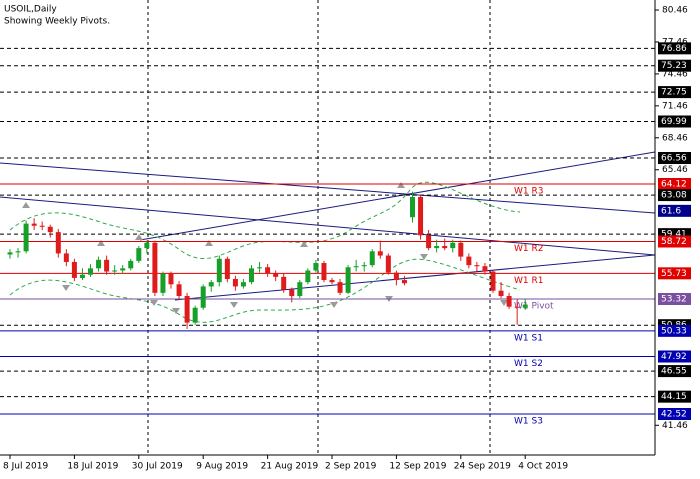 This screenshot has height=479, width=700. I want to click on level-value: 50.33, so click(674, 331).